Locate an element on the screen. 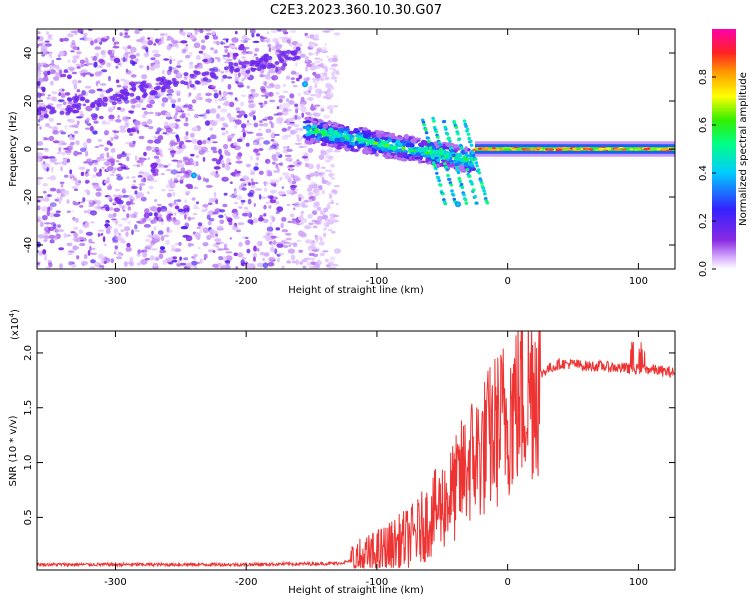 Image resolution: width=750 pixels, height=600 pixels. snr-y-multiplier-exponent: 4 is located at coordinates (12, 314).